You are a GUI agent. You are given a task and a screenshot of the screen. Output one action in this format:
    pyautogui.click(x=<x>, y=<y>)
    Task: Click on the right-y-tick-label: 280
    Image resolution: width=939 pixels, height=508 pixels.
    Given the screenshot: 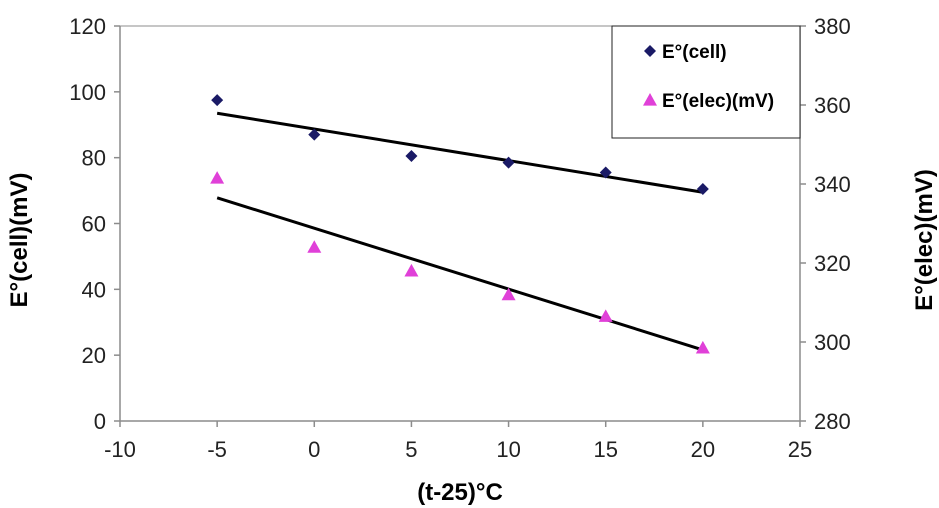 What is the action you would take?
    pyautogui.click(x=832, y=421)
    